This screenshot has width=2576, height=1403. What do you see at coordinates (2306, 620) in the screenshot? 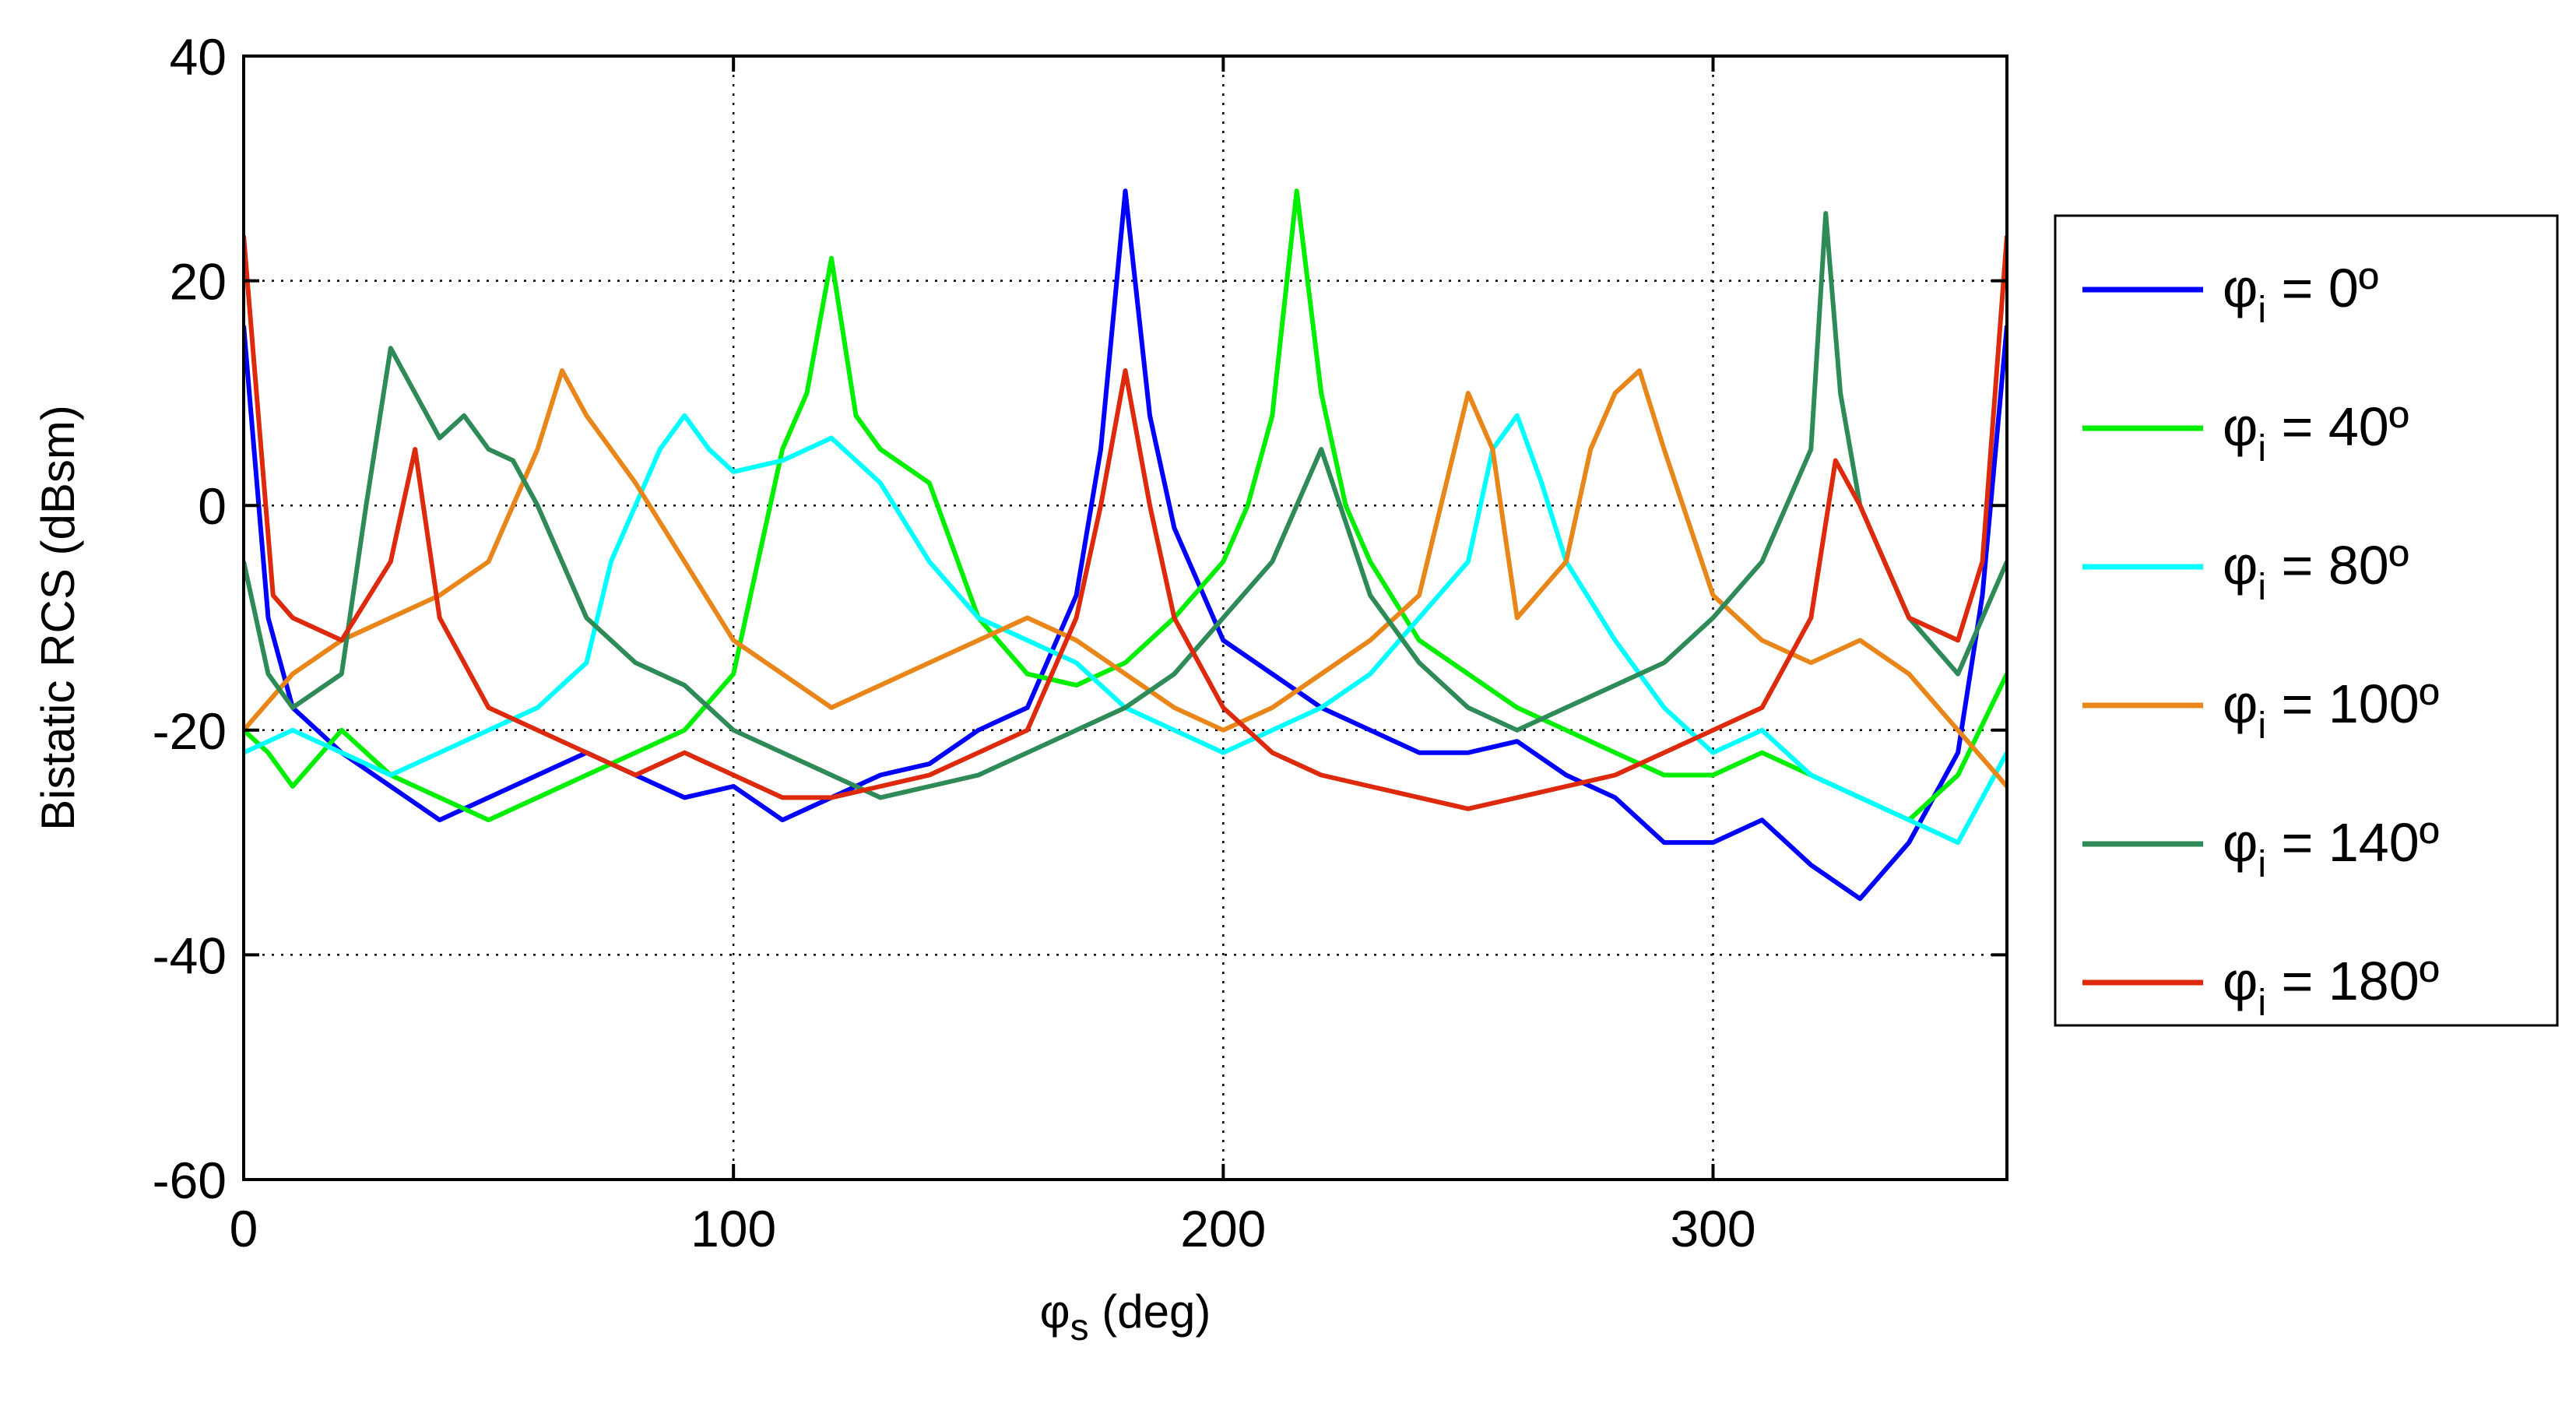
I see `legend-box` at bounding box center [2306, 620].